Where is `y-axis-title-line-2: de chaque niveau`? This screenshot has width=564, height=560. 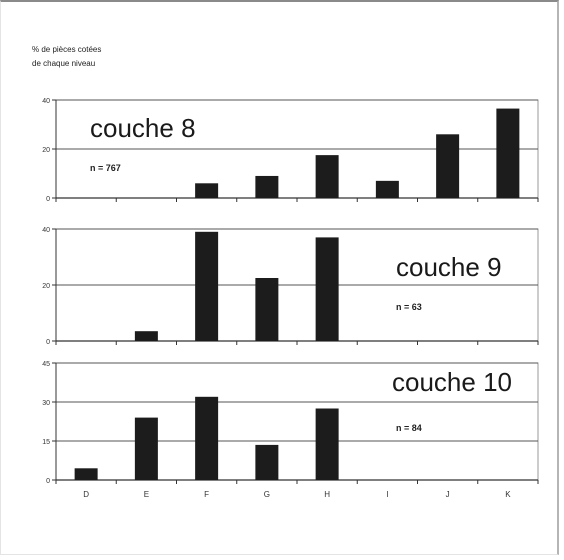
y-axis-title-line-2: de chaque niveau is located at coordinates (63, 63).